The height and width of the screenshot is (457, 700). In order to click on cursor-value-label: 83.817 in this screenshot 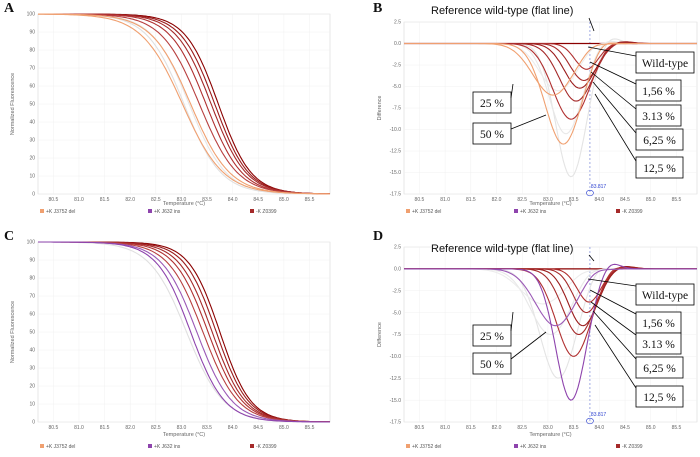, I will do `click(599, 415)`.